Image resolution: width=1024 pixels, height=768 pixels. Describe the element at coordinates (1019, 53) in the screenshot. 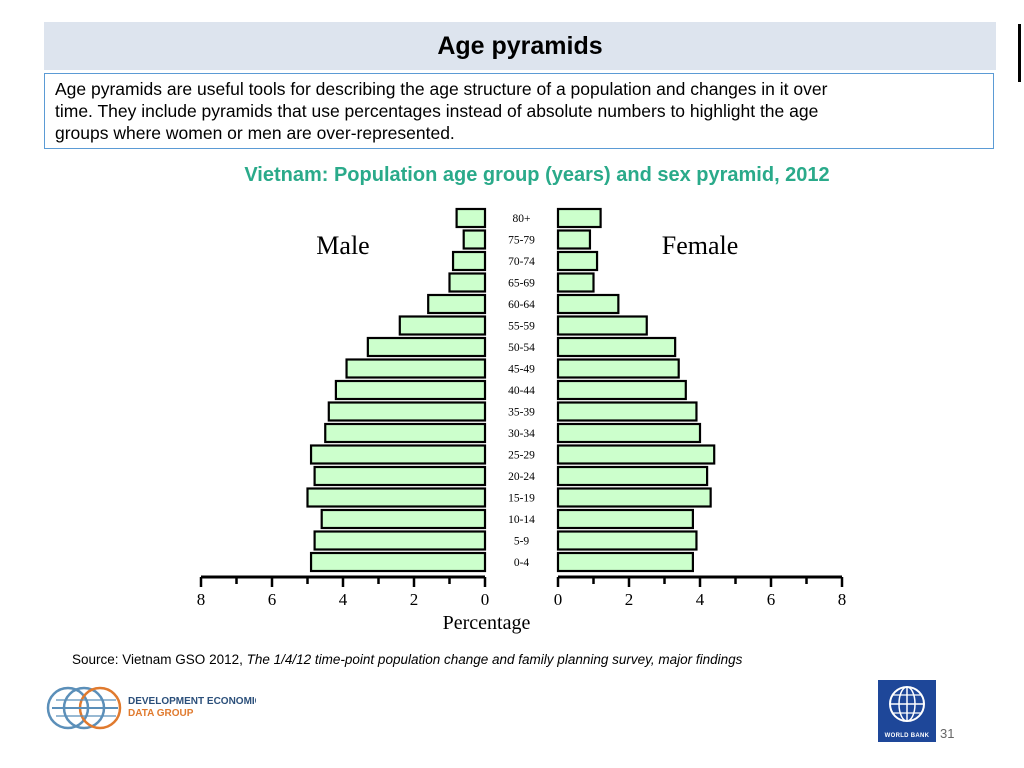

I see `edge-marker` at that location.